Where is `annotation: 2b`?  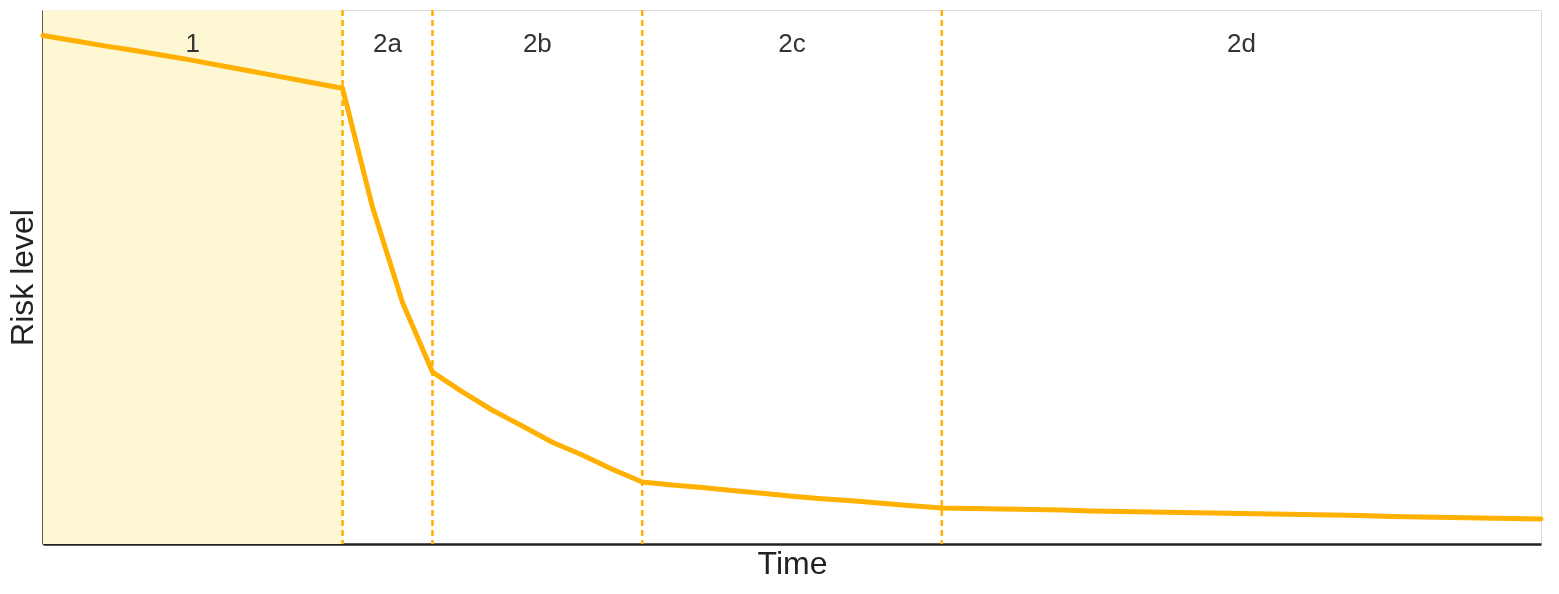
annotation: 2b is located at coordinates (537, 43).